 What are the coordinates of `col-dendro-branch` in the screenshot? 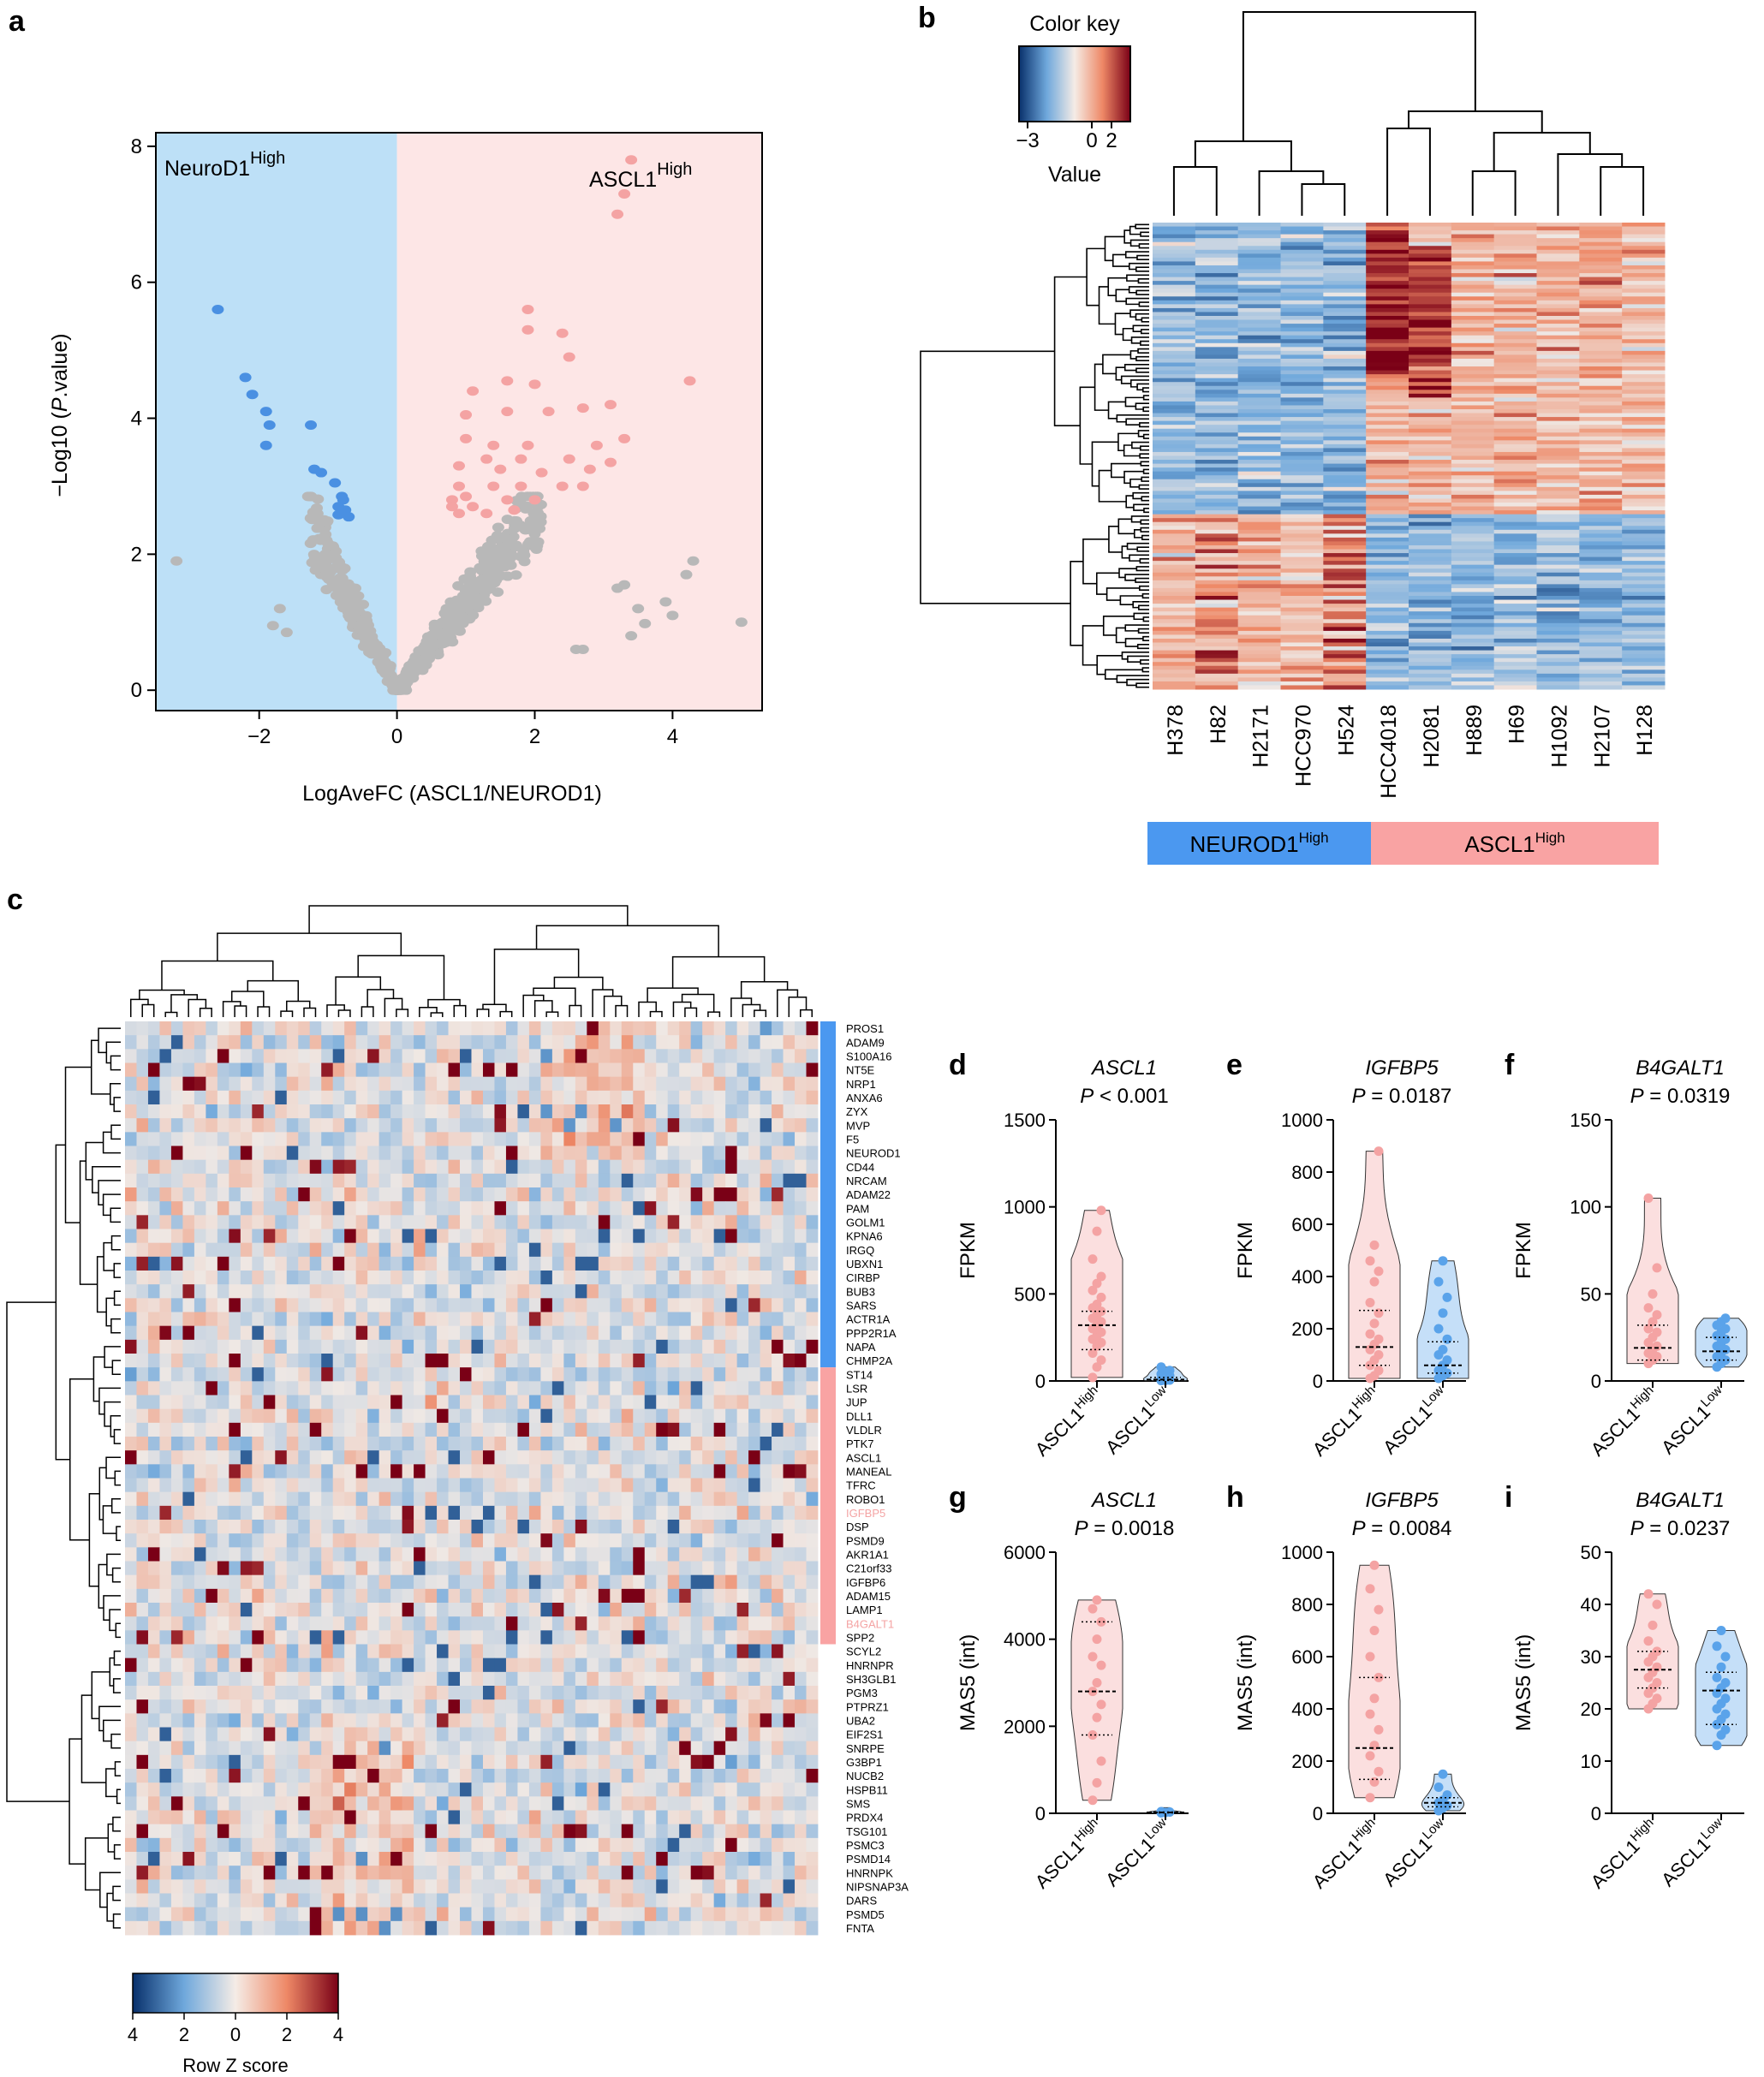 It's located at (807, 1013).